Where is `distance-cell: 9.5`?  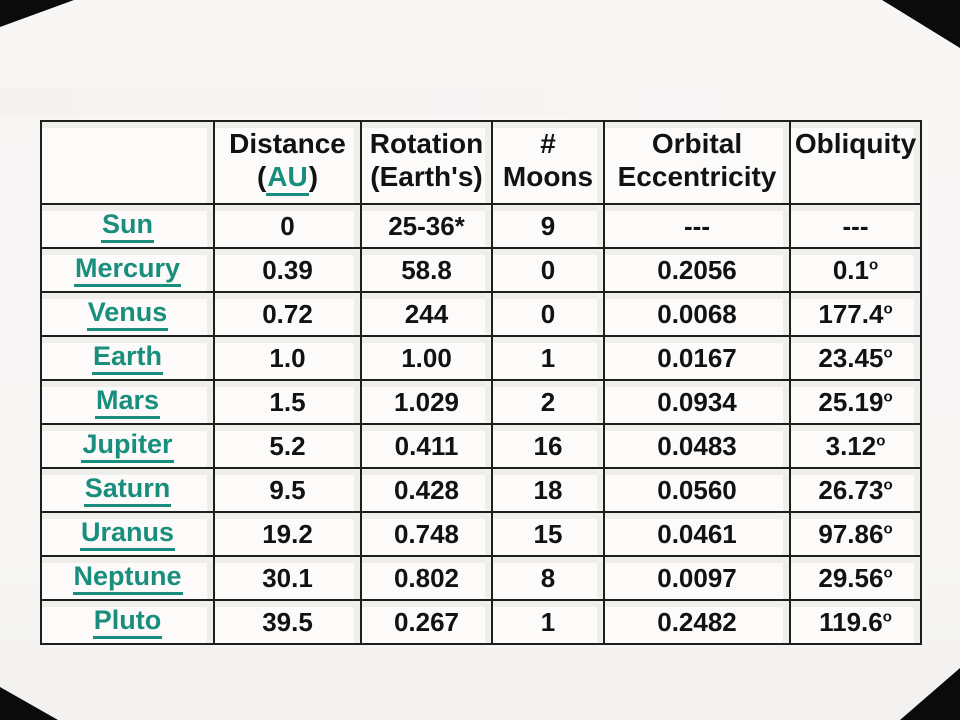 distance-cell: 9.5 is located at coordinates (287, 490).